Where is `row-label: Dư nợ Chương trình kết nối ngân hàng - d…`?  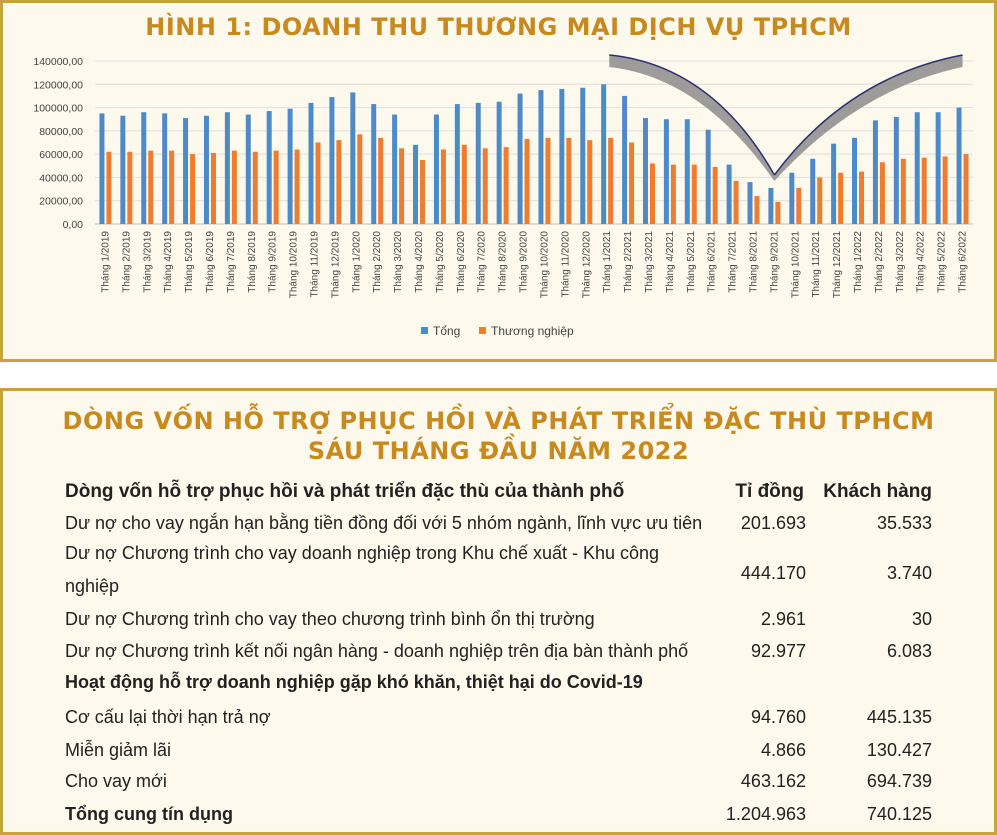
row-label: Dư nợ Chương trình kết nối ngân hàng - d… is located at coordinates (377, 651).